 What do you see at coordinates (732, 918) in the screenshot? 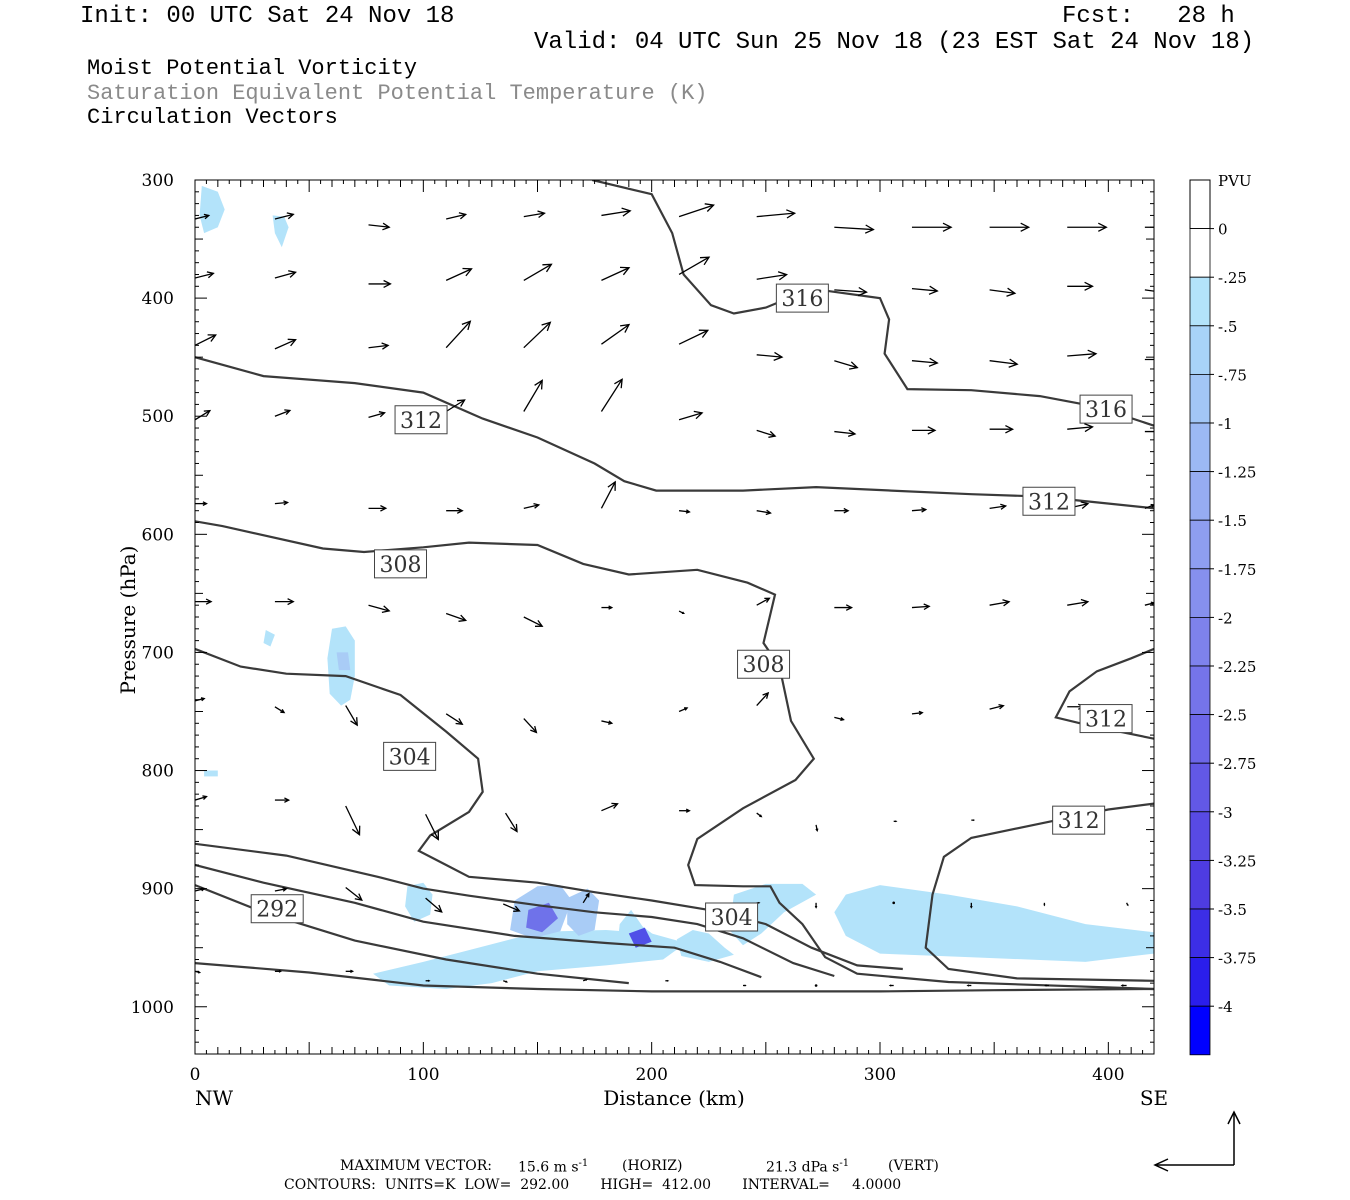
I see `svg-text: 304` at bounding box center [732, 918].